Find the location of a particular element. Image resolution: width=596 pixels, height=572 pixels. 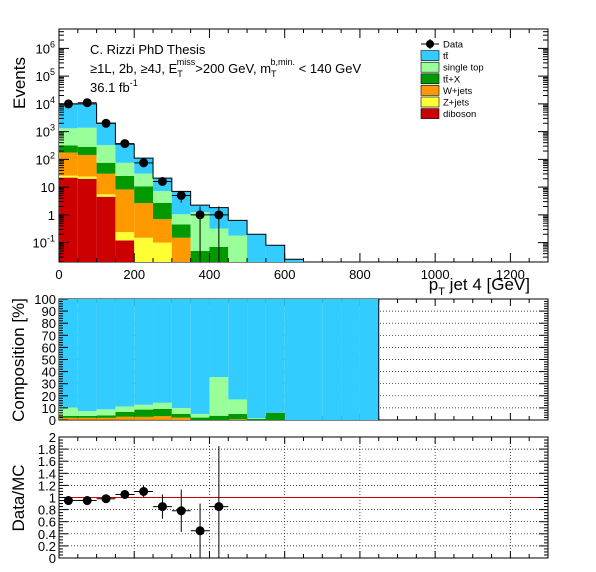

ytick-exp: 6 is located at coordinates (52, 44).